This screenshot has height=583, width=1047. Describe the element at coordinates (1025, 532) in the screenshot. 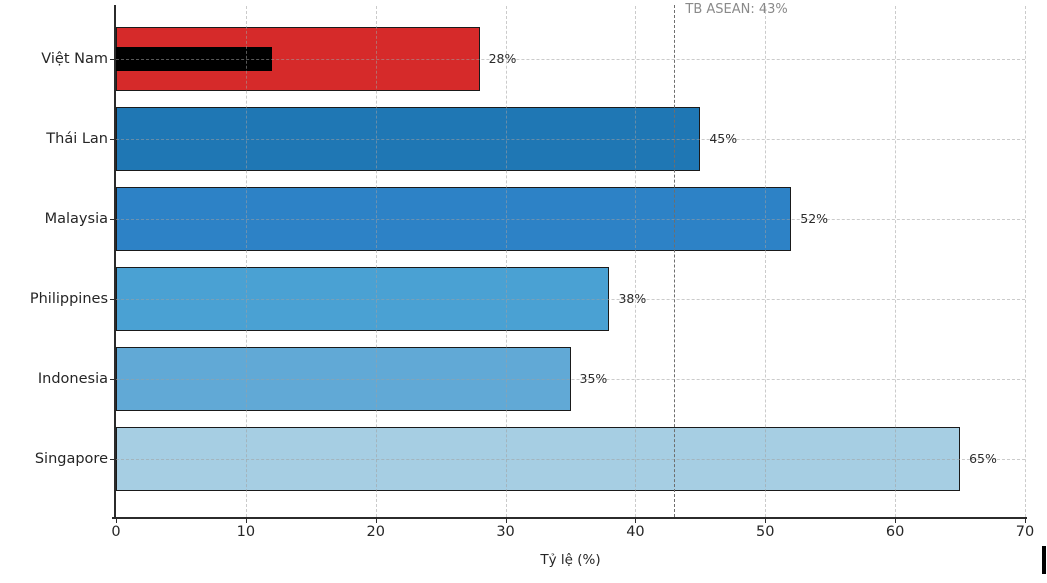

I see `x-axis-tick-label: 70` at that location.